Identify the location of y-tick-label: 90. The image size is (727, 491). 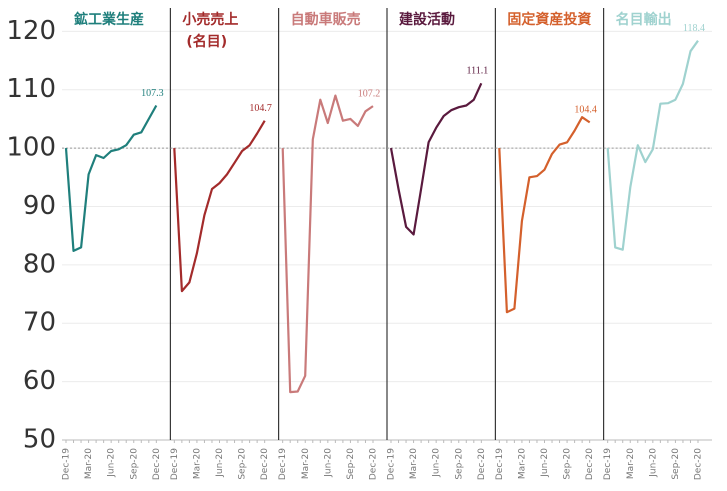
(39, 206).